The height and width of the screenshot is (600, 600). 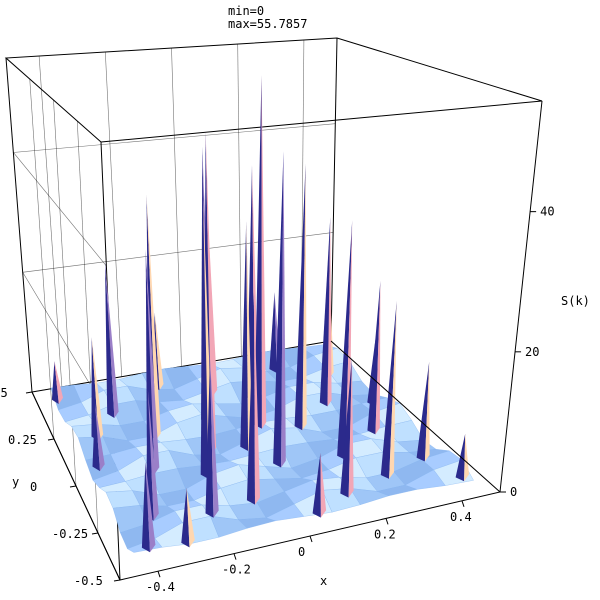 What do you see at coordinates (323, 581) in the screenshot?
I see `x-axis-label: x` at bounding box center [323, 581].